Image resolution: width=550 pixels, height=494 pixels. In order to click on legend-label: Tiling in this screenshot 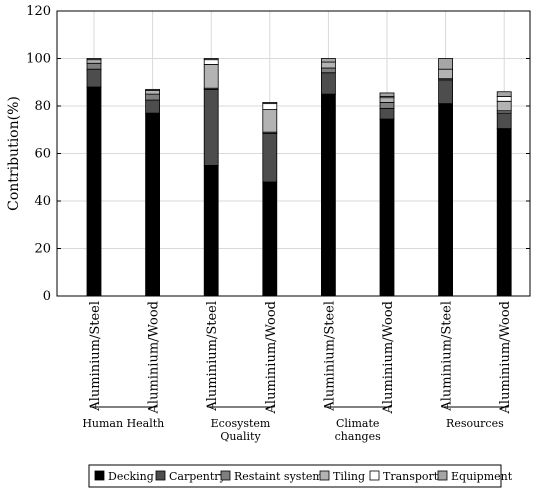, I will do `click(349, 476)`.